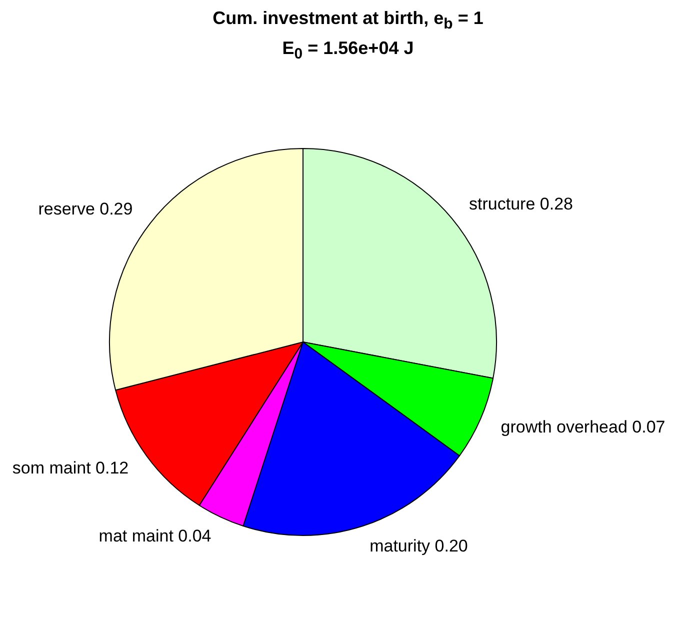  I want to click on slice-label: growth overhead 0.07, so click(583, 426).